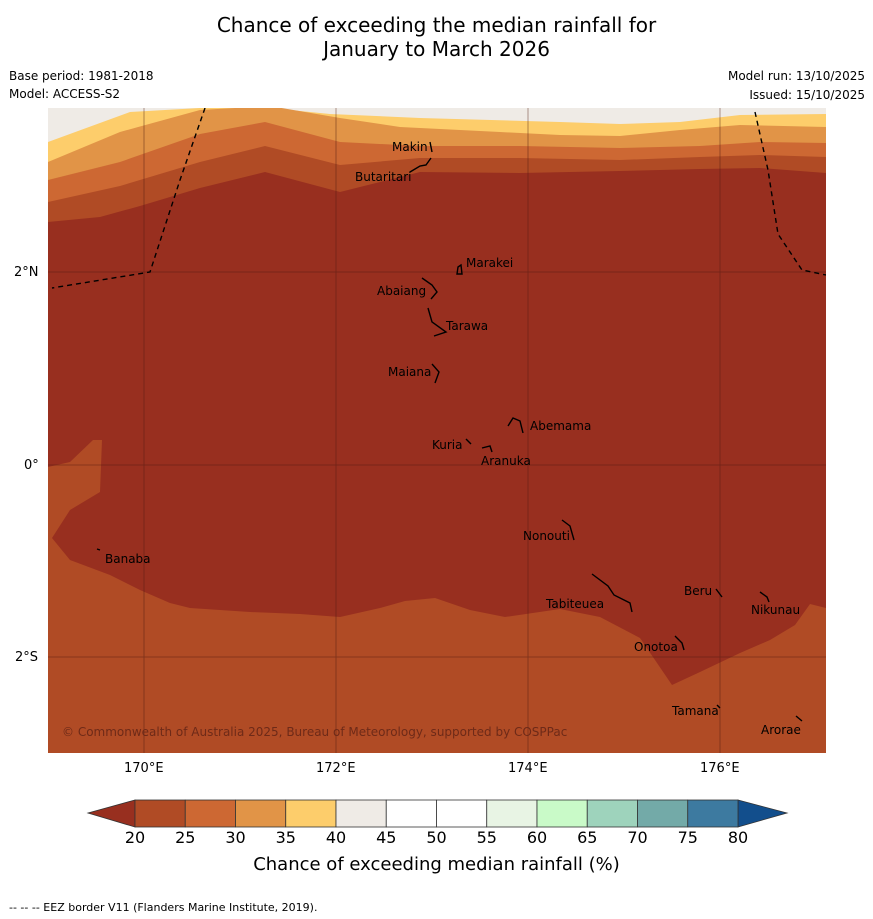 The image size is (873, 919). What do you see at coordinates (336, 768) in the screenshot?
I see `lon-tick-172e: 172°E` at bounding box center [336, 768].